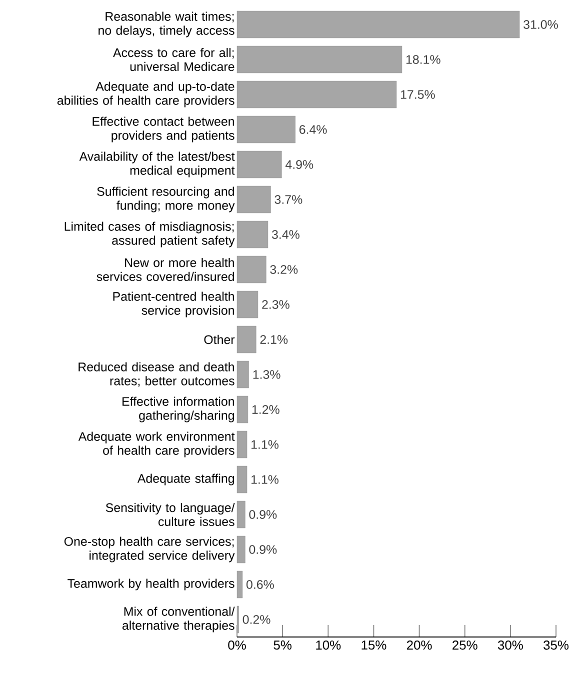 This screenshot has width=570, height=691. What do you see at coordinates (266, 409) in the screenshot?
I see `data-label: 1.2%` at bounding box center [266, 409].